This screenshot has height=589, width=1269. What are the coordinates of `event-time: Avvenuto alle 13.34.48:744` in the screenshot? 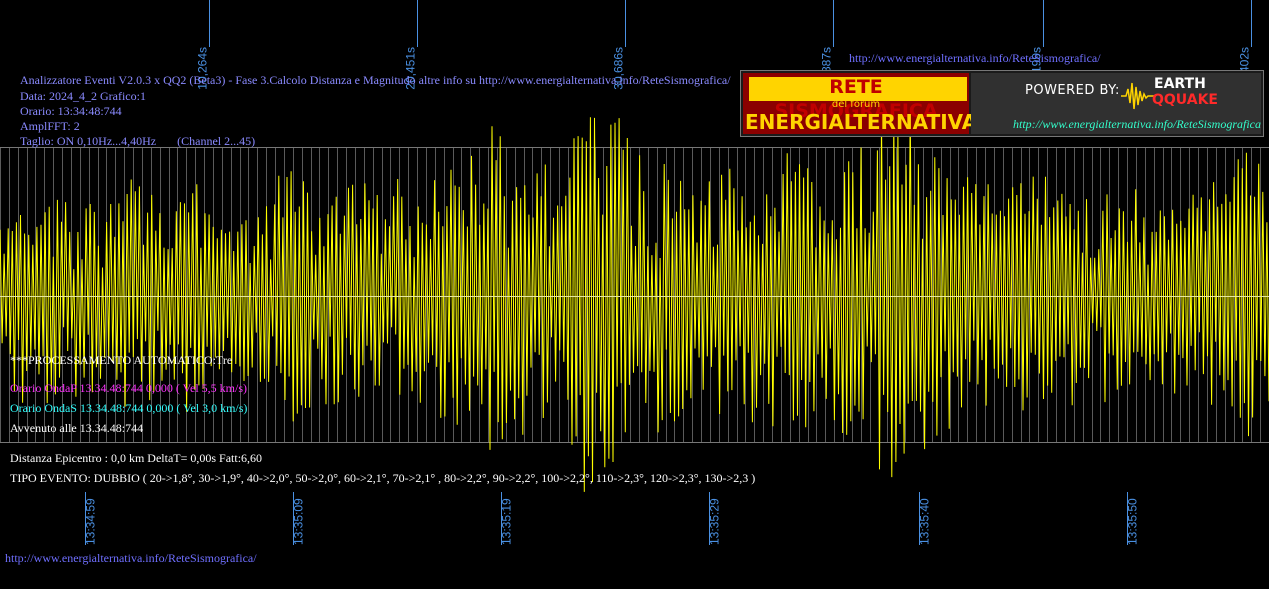 It's located at (77, 428).